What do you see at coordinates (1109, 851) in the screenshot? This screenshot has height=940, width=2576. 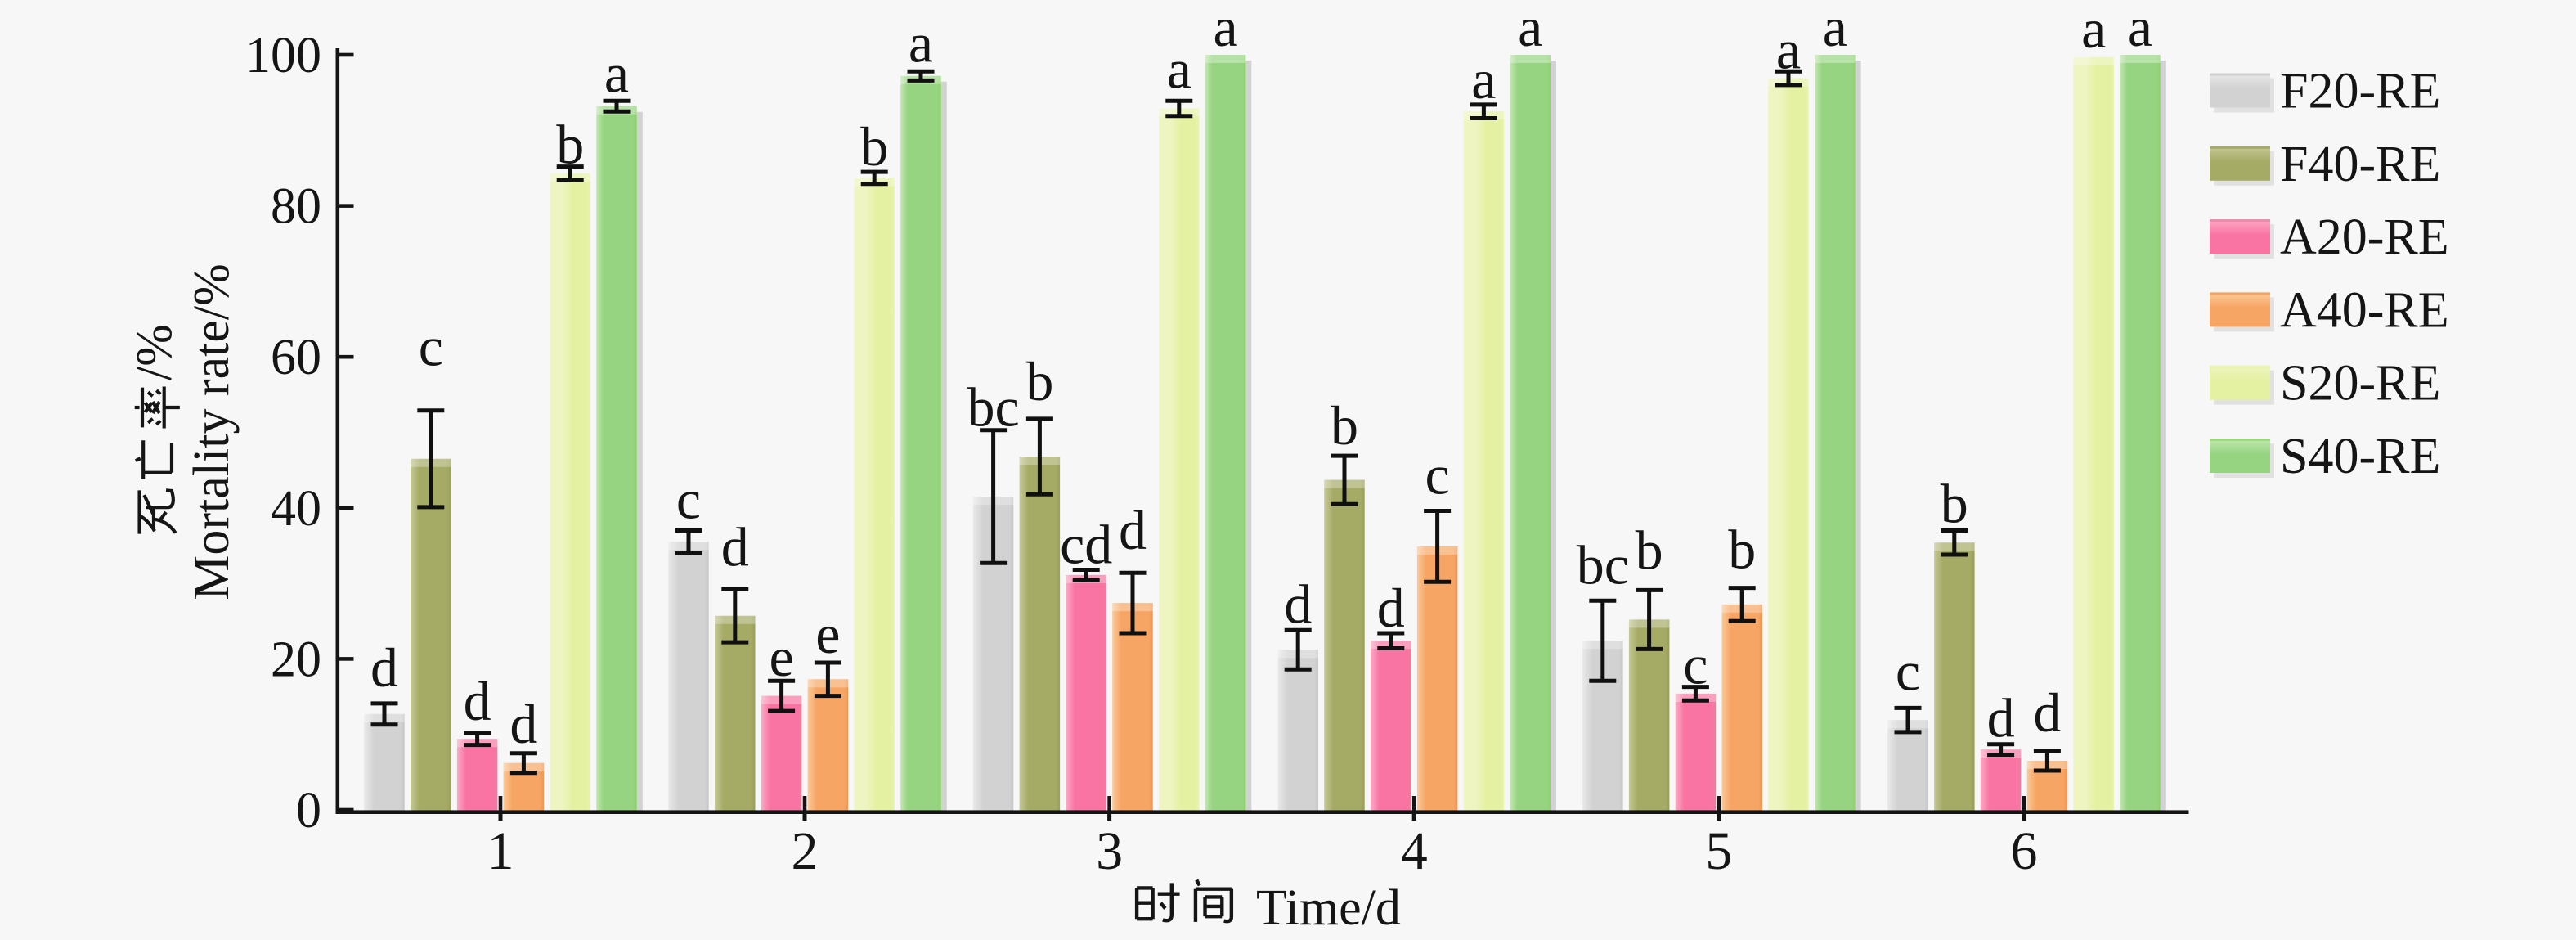 I see `svg-text: 3` at bounding box center [1109, 851].